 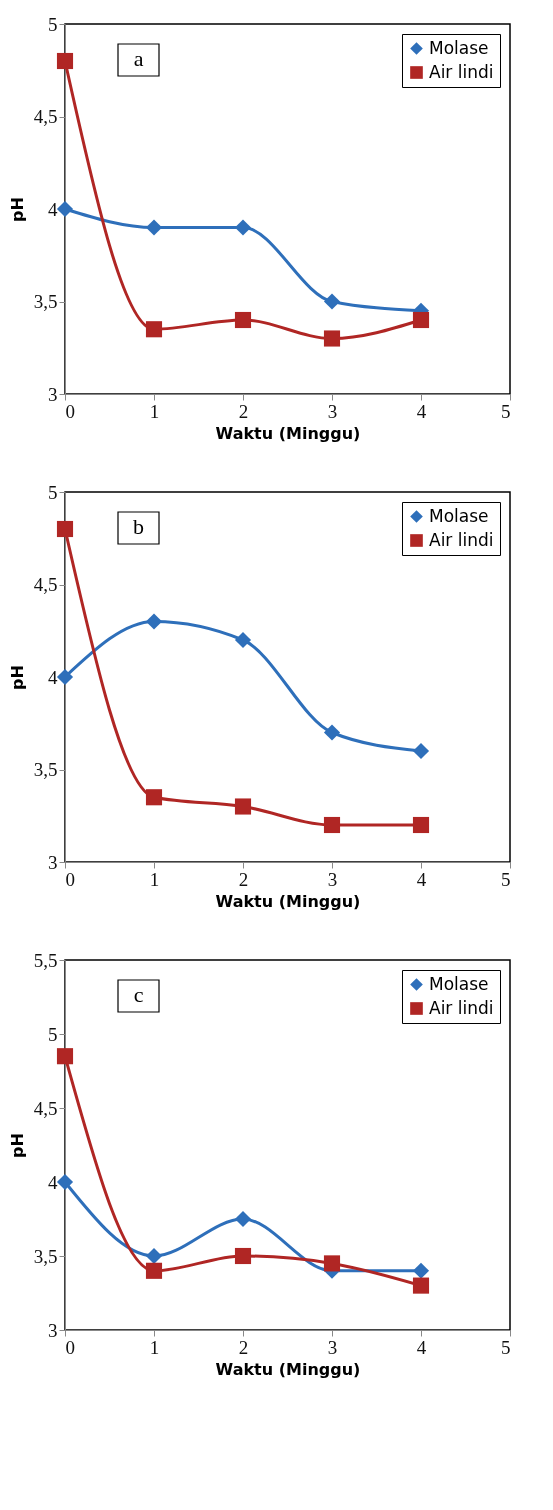 I want to click on annotation: a, so click(x=138, y=58).